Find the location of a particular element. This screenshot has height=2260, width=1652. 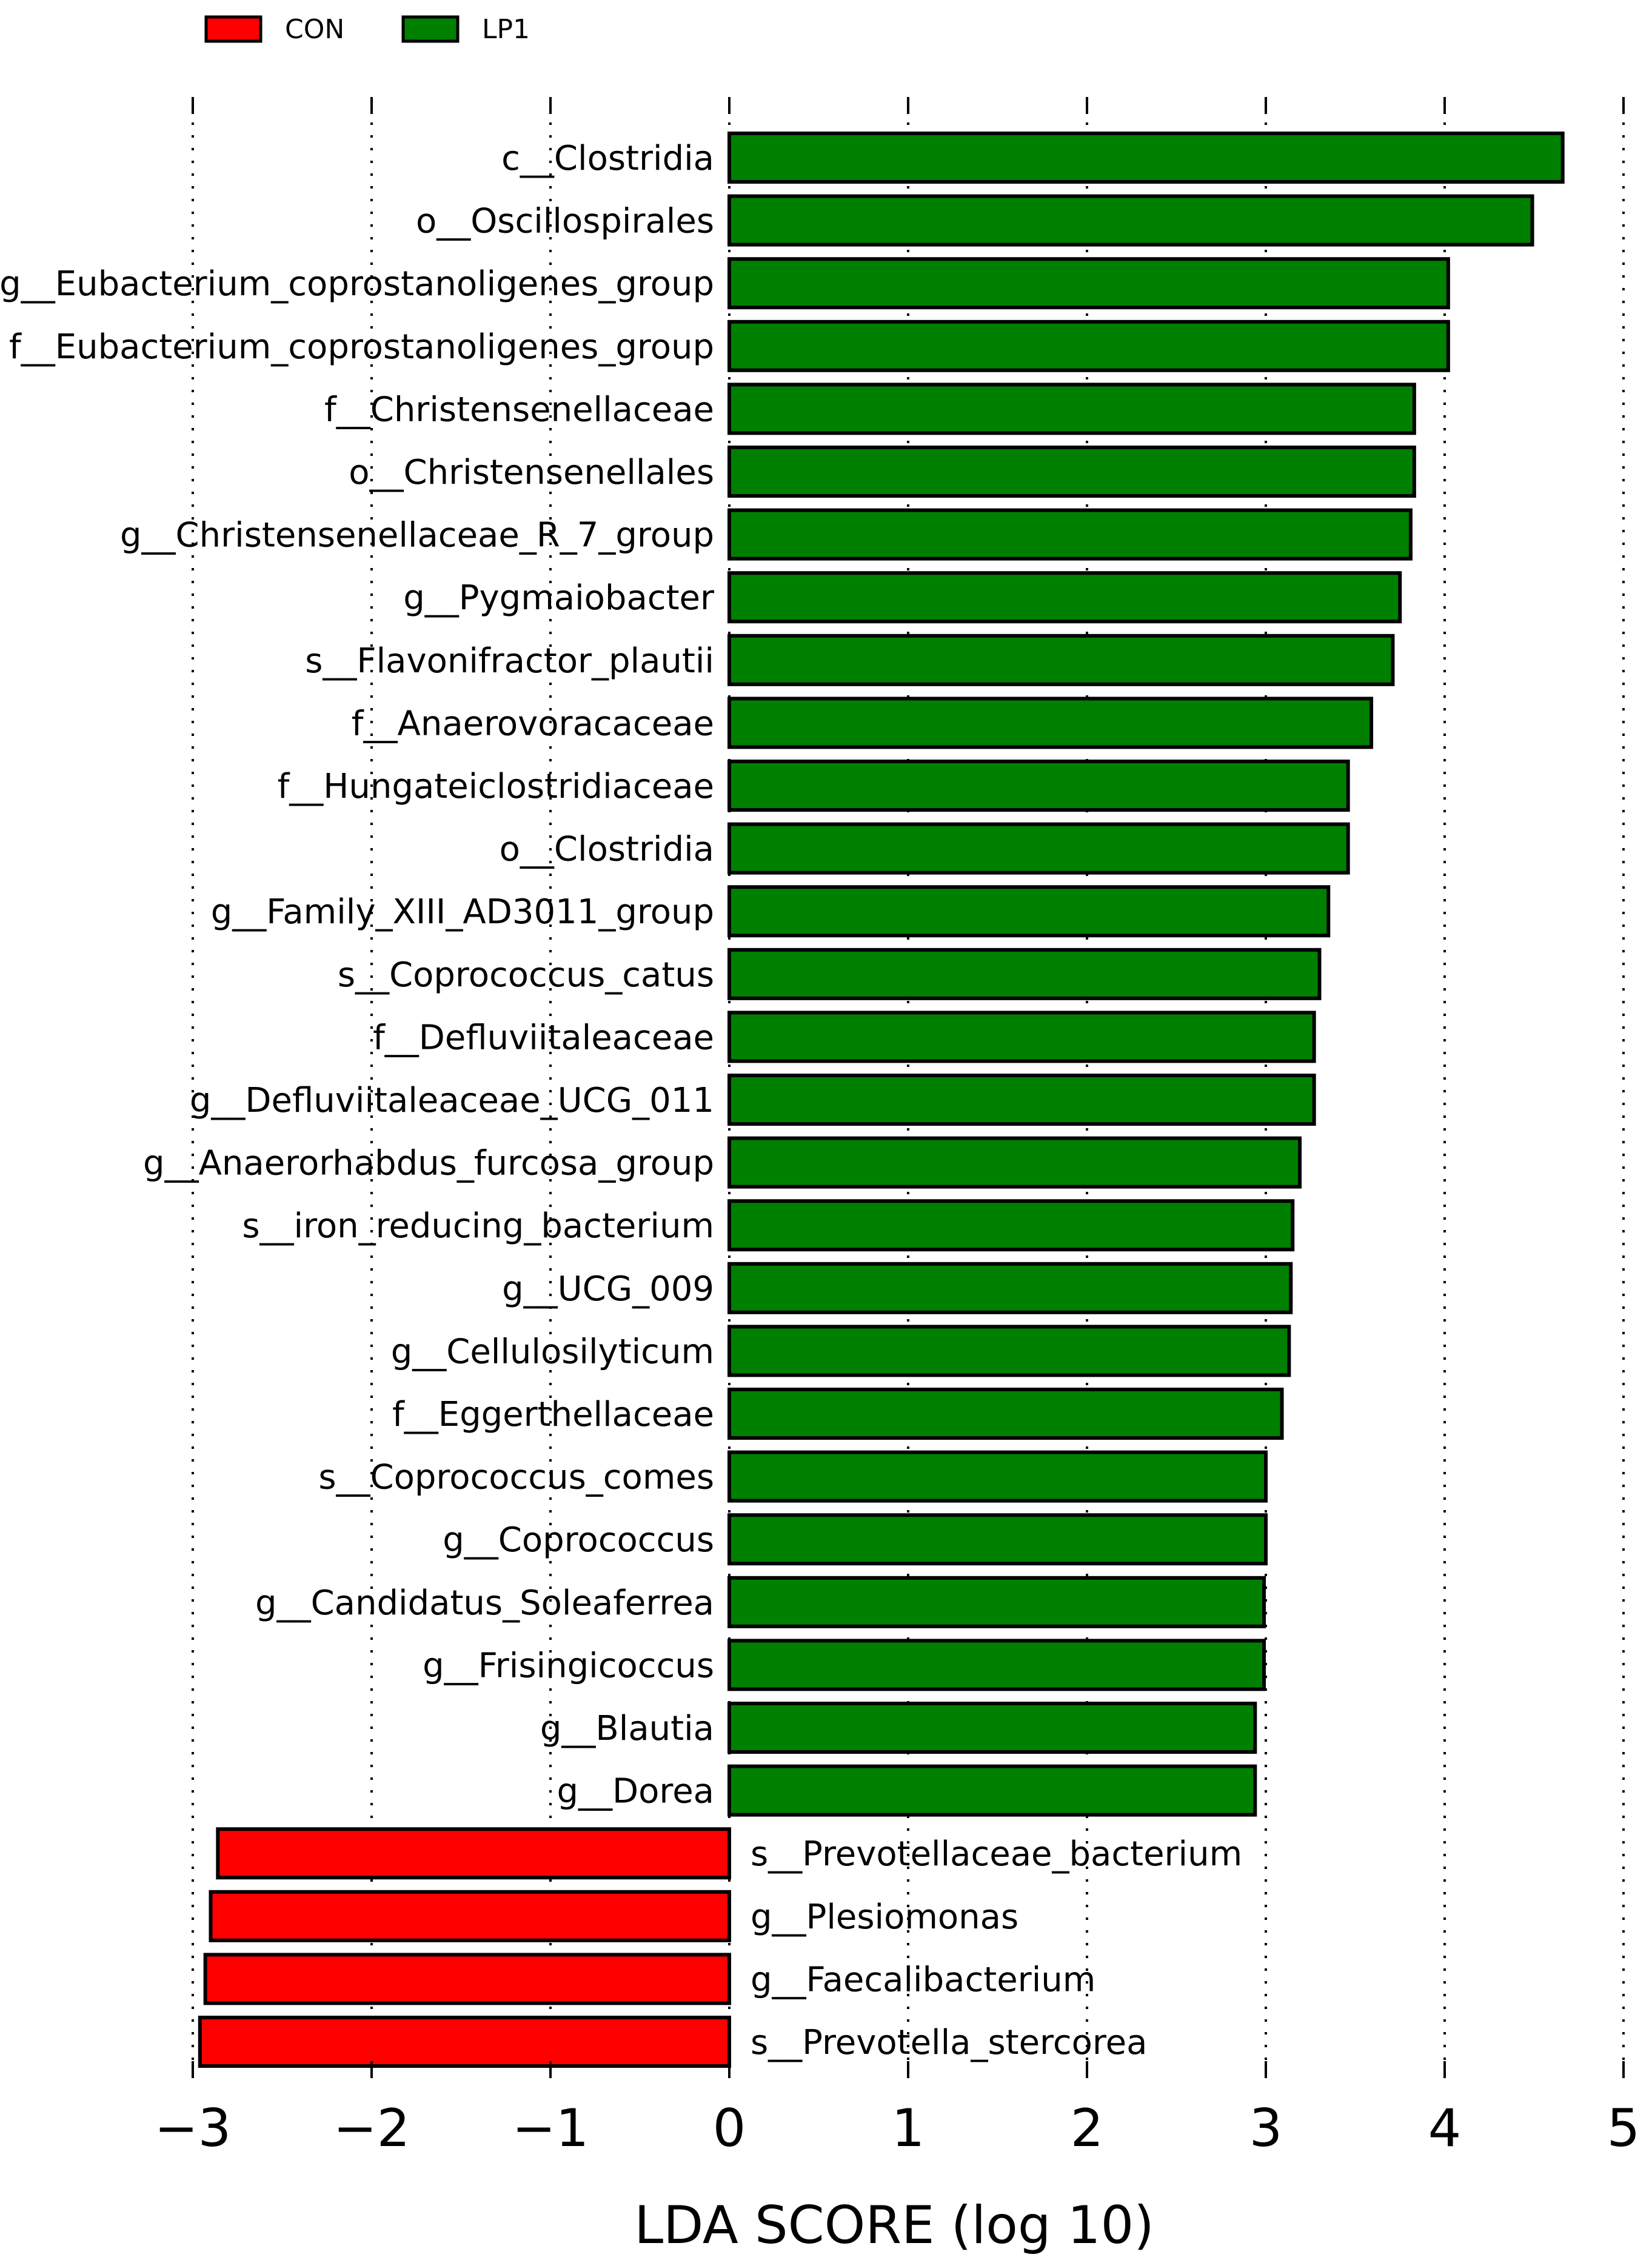

category-label: s__Coprococcus_catus is located at coordinates (526, 975).